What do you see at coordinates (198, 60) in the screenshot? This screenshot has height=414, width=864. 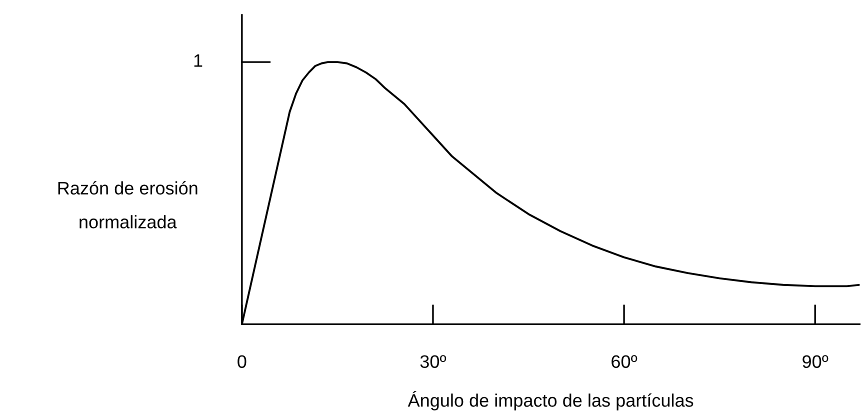 I see `text: 1` at bounding box center [198, 60].